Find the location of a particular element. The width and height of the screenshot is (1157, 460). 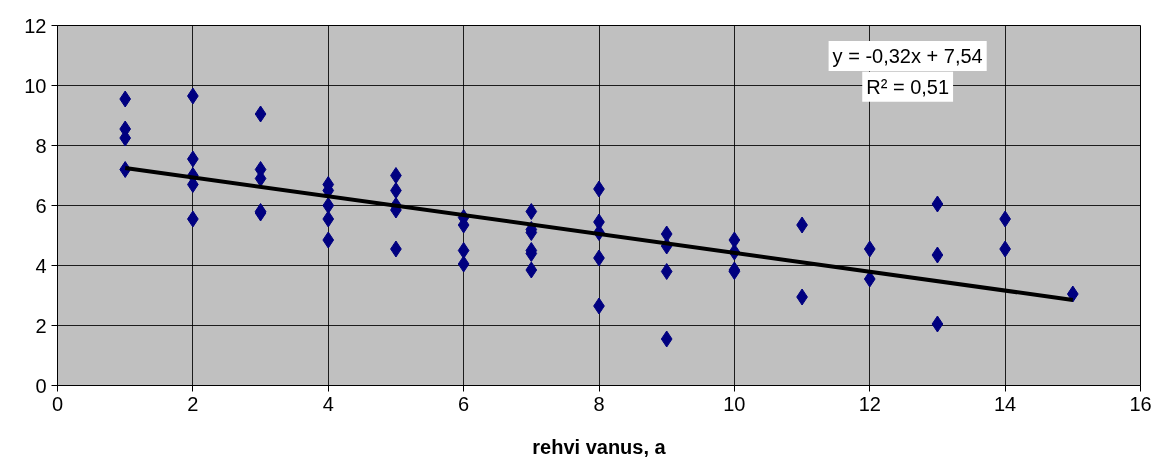

y-tick-label: 8 is located at coordinates (41, 145).